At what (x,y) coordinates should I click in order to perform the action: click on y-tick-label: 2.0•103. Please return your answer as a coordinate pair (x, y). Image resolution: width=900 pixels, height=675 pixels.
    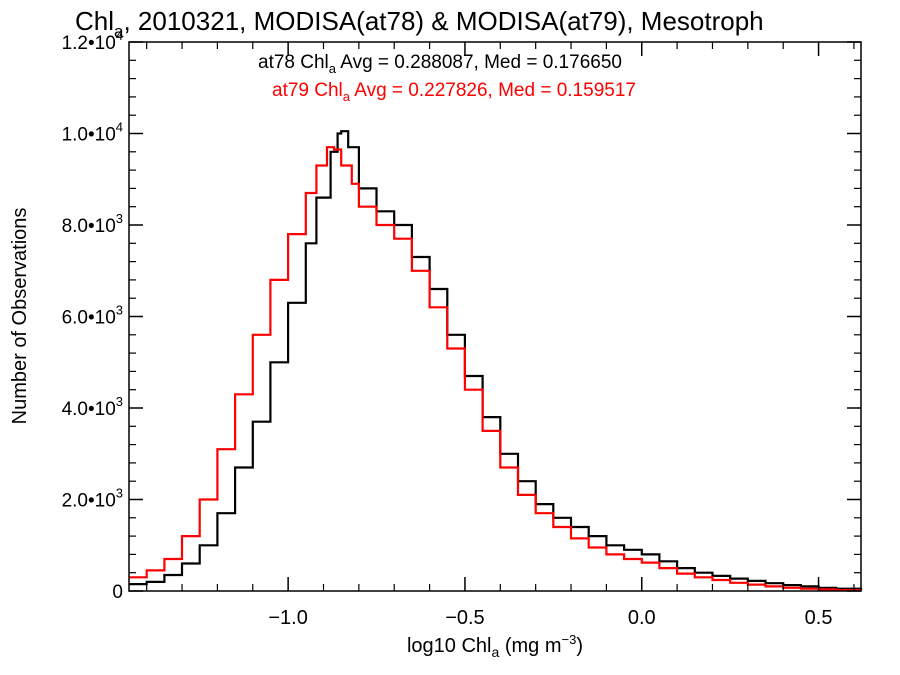
    Looking at the image, I should click on (92, 499).